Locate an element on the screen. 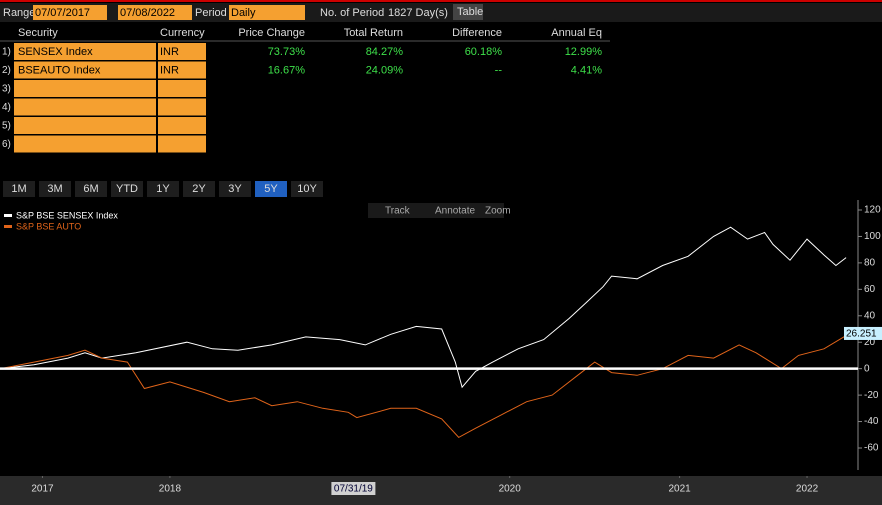 This screenshot has width=882, height=505. column-header: Currency is located at coordinates (182, 33).